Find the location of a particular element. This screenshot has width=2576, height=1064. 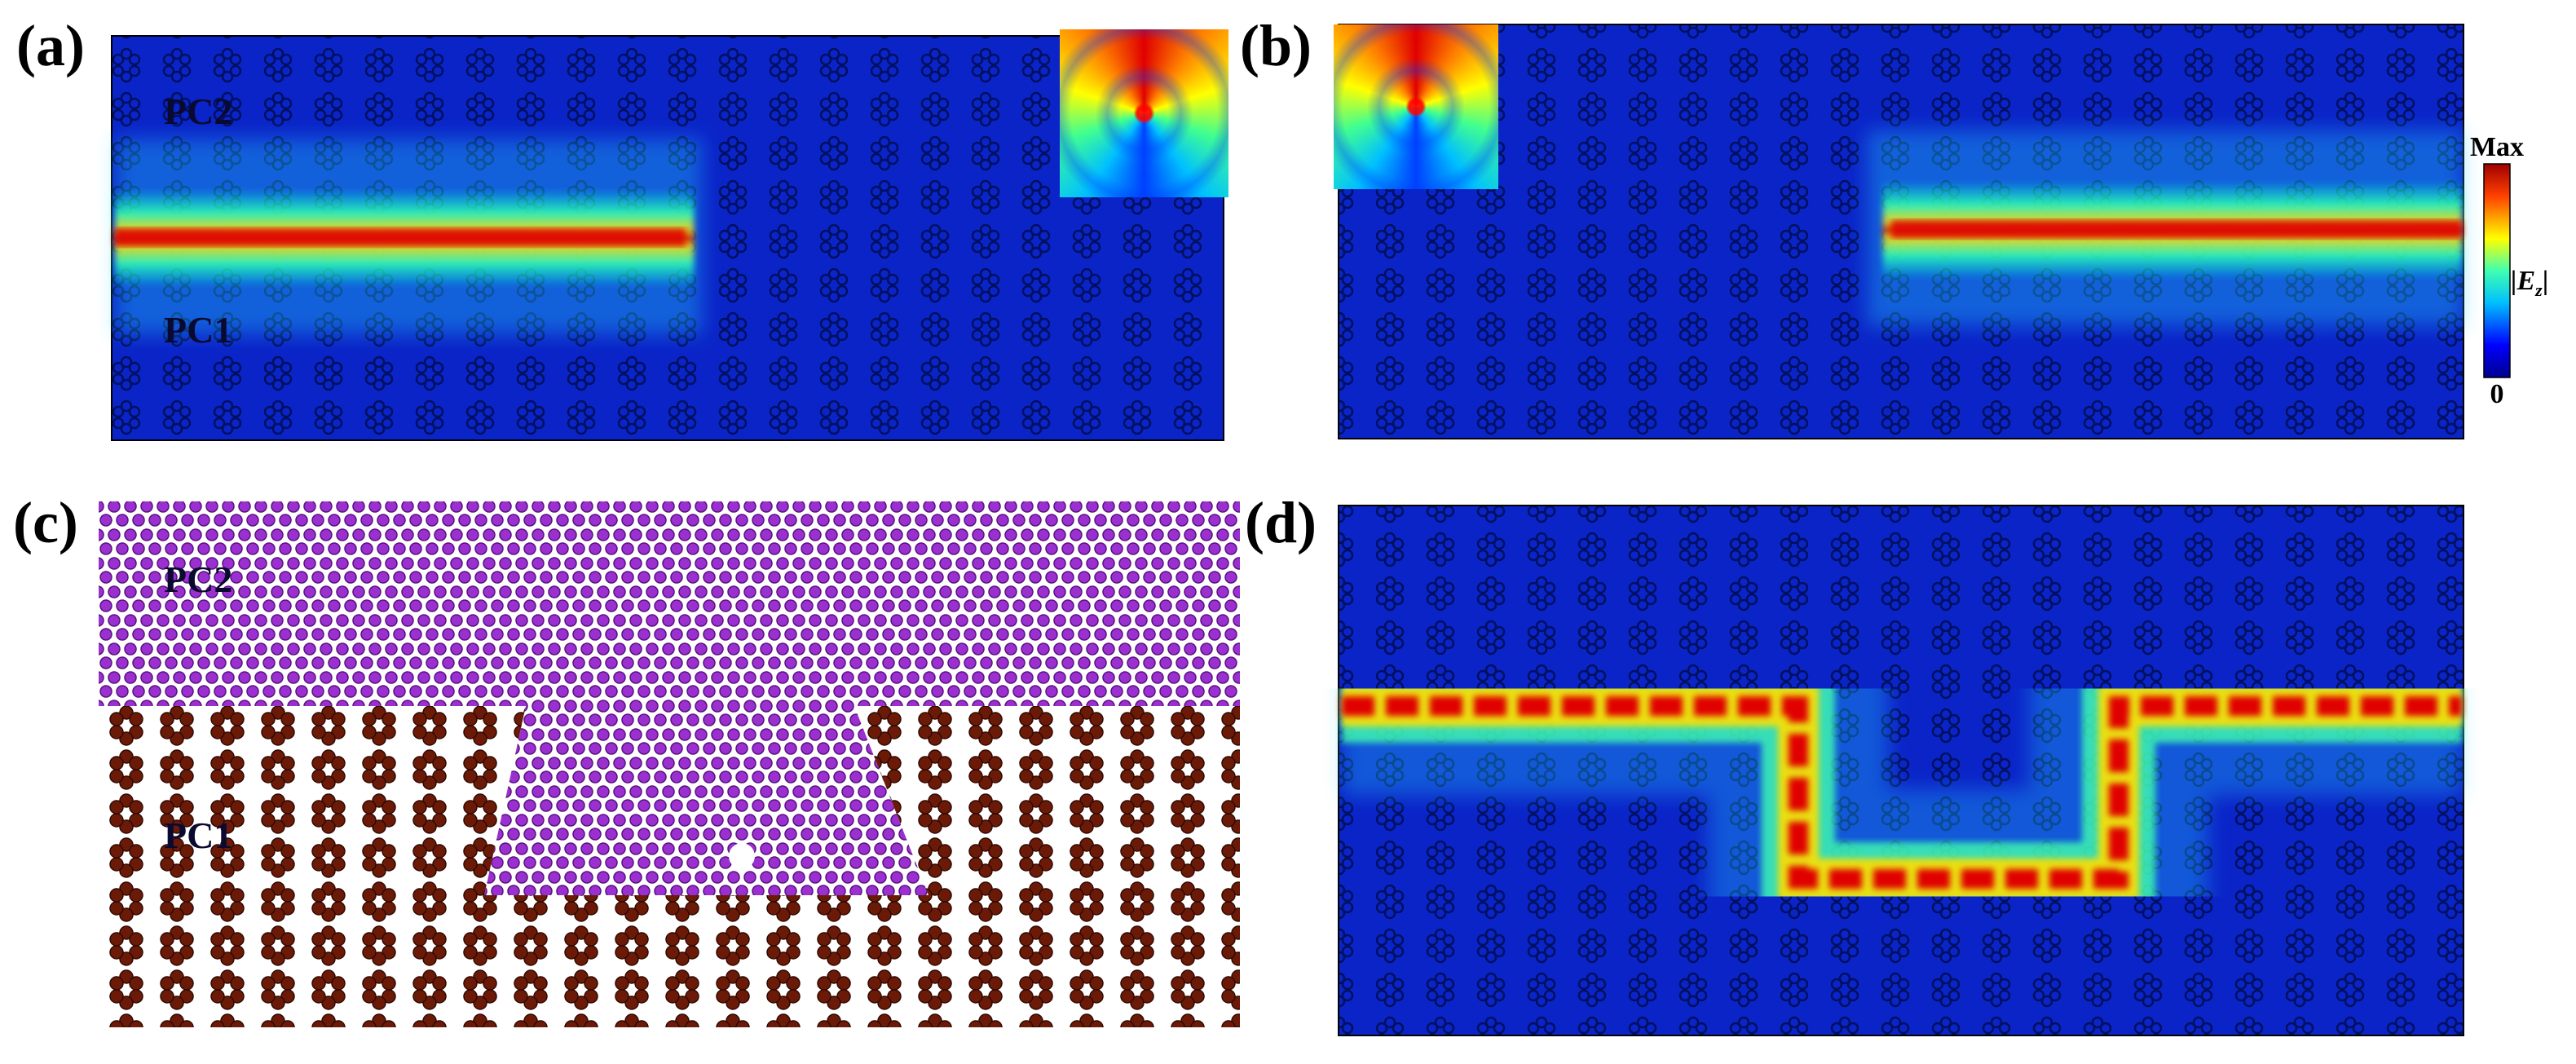

panel-label: (d) is located at coordinates (1281, 522).